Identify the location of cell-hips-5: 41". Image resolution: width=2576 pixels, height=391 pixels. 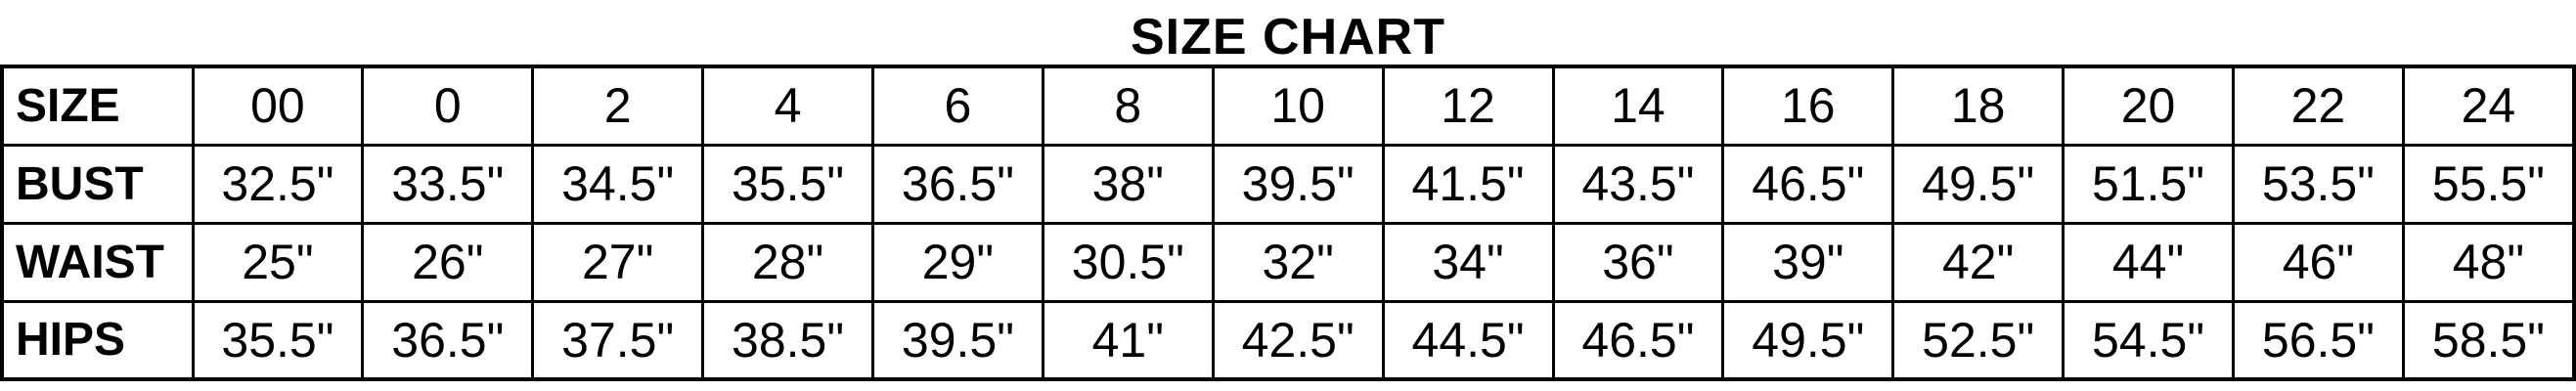
(1128, 340).